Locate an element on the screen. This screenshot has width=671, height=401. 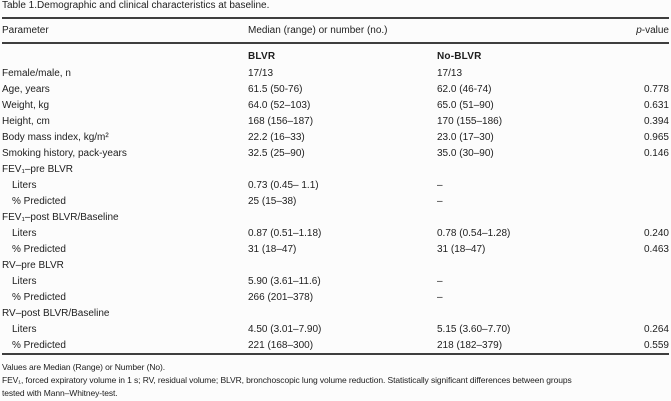
p-value-cell: 0.559 is located at coordinates (656, 345).